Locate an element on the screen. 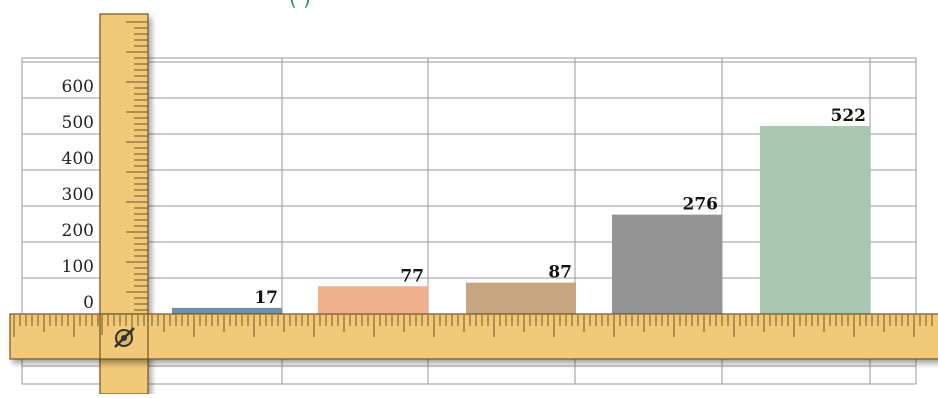 The height and width of the screenshot is (398, 938). y-tick-label: 200 is located at coordinates (78, 231).